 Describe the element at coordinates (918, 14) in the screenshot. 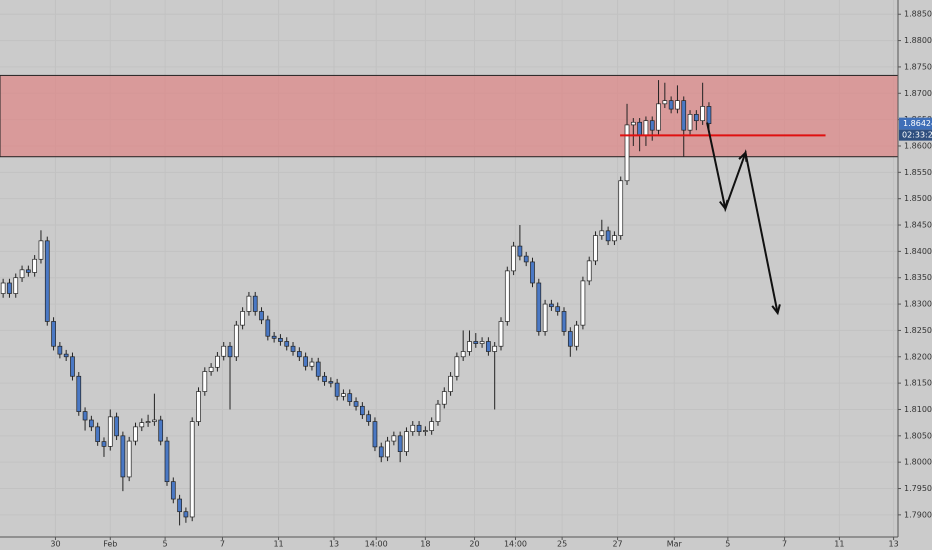

I see `y-tick-label: 1.88500` at that location.